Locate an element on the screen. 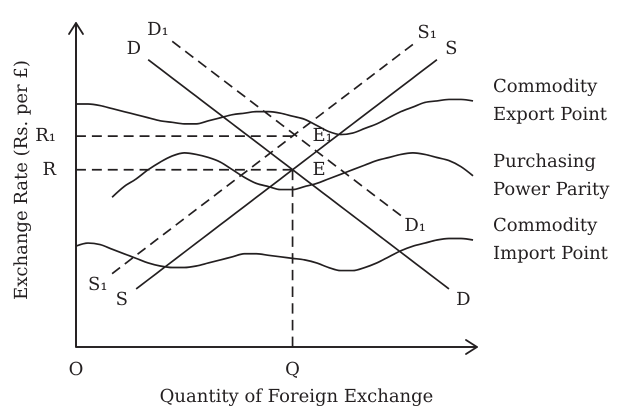  series-label: Commodity Export Point is located at coordinates (550, 100).